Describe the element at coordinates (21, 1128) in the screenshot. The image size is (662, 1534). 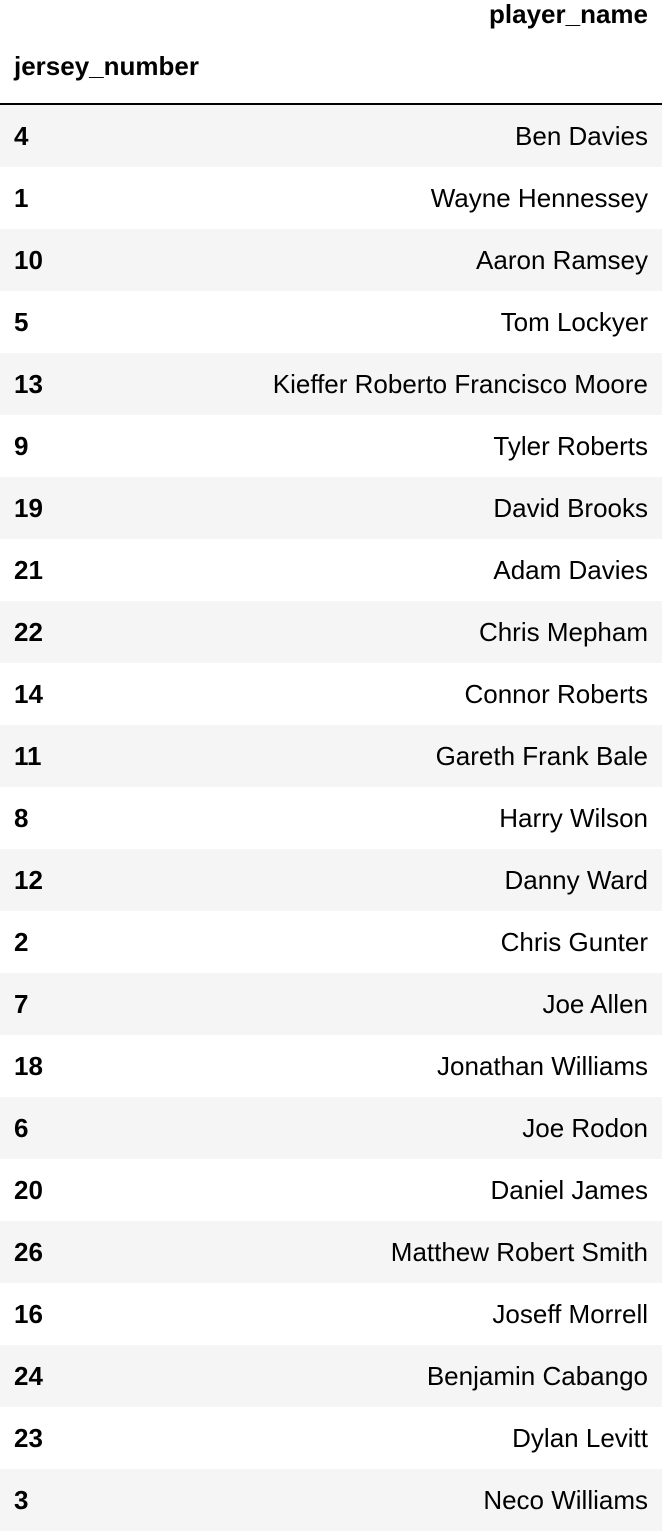
I see `jersey-number-cell: 6` at that location.